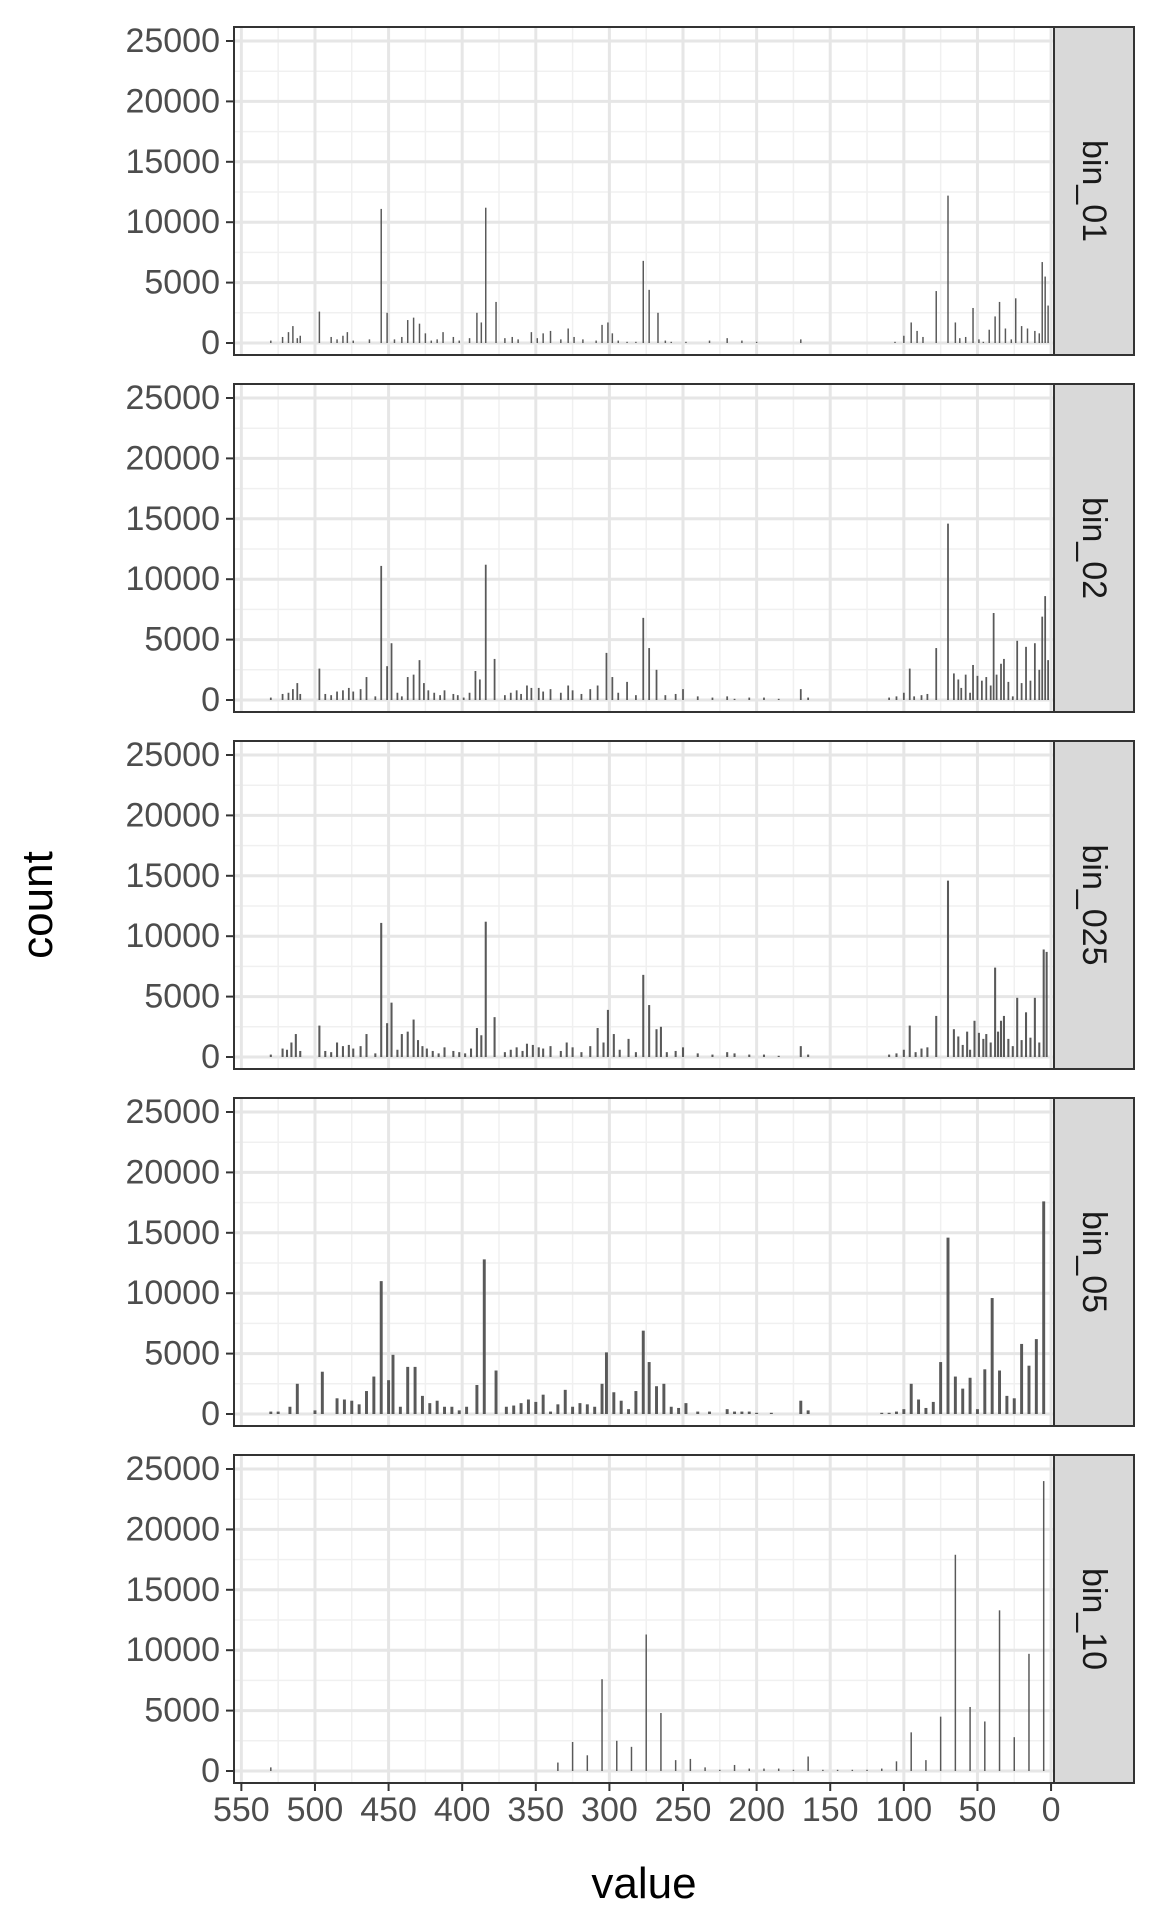 This screenshot has width=1152, height=1925. Describe the element at coordinates (210, 1414) in the screenshot. I see `y-tick-label: 0` at that location.